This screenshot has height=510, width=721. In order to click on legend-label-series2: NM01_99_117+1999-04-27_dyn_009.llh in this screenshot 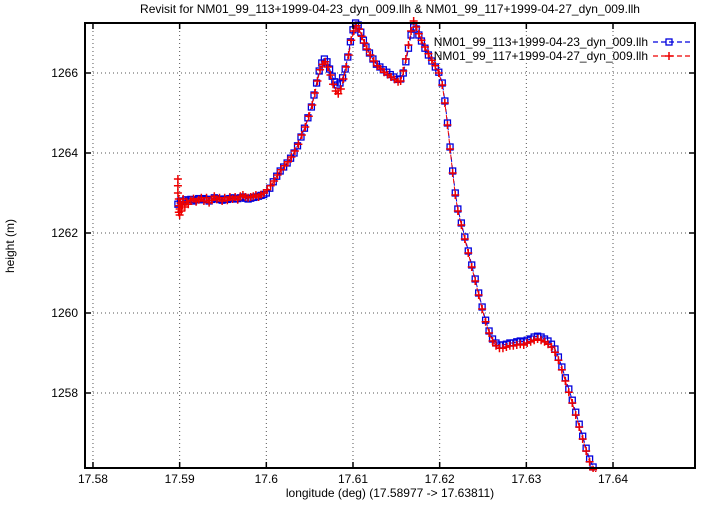, I will do `click(541, 56)`.